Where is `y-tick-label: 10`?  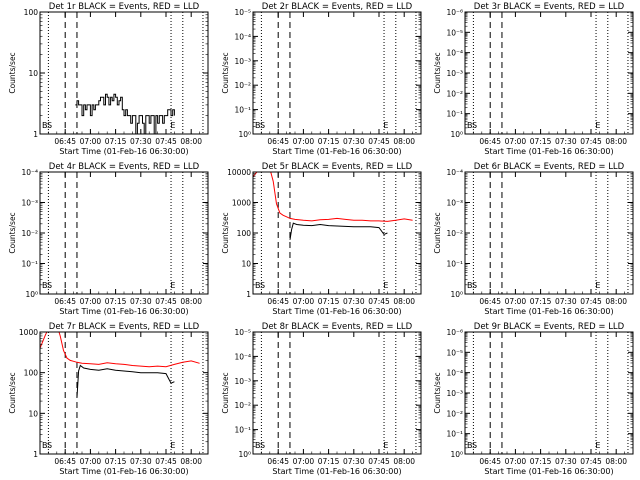 y-tick-label: 10 is located at coordinates (33, 413).